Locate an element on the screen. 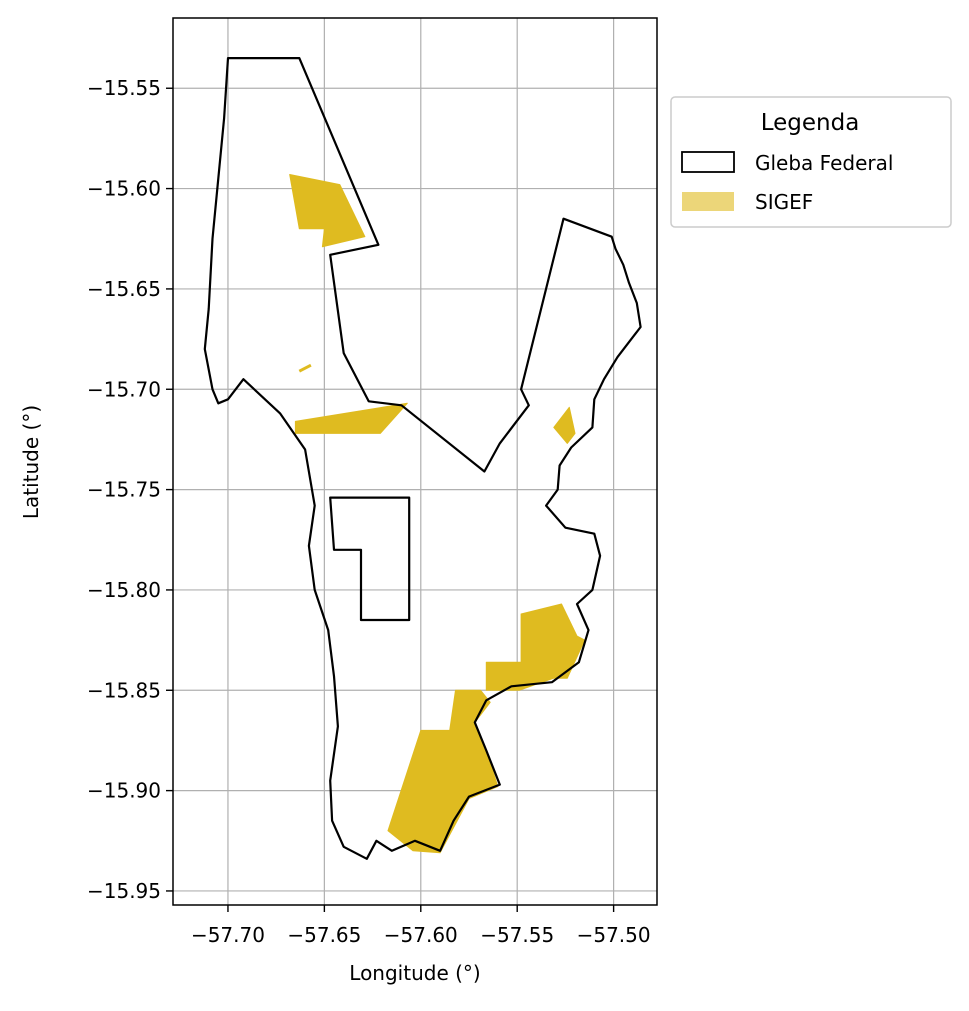 This screenshot has width=969, height=1011. y-axis-label: Latitude (°) is located at coordinates (31, 462).